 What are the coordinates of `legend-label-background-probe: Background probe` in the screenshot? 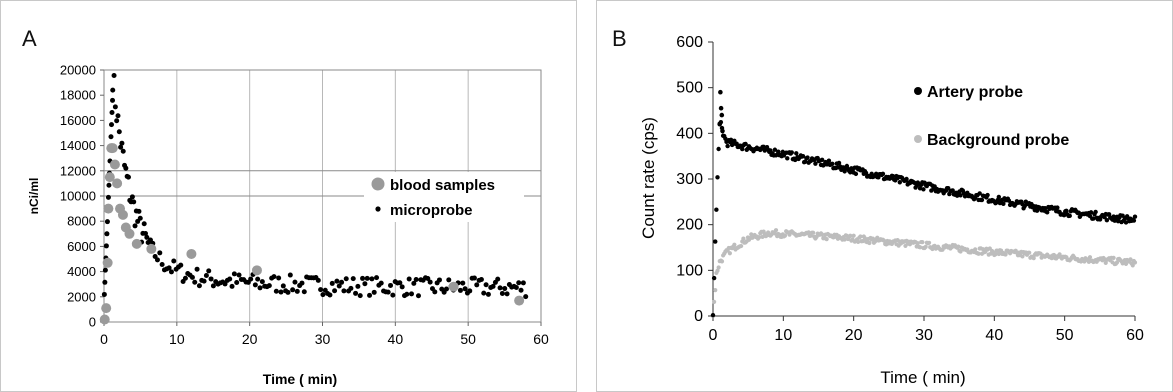 It's located at (998, 140).